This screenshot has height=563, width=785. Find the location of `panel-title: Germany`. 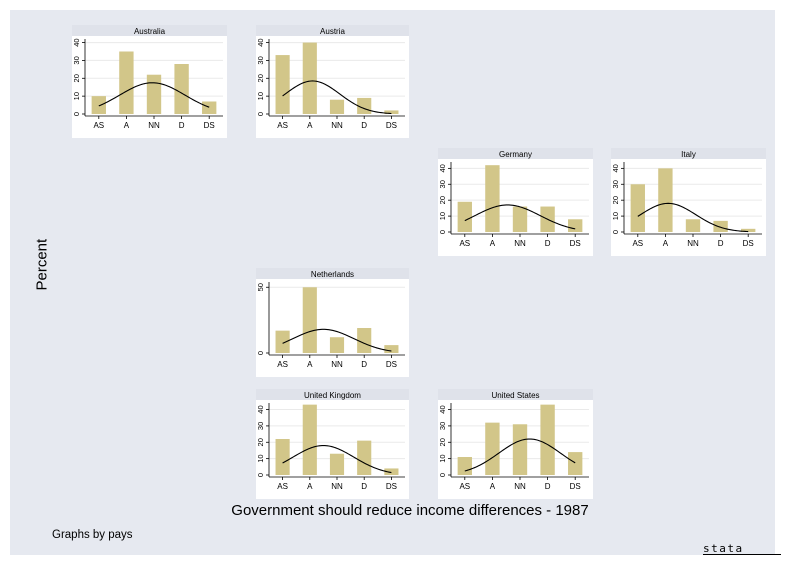

panel-title: Germany is located at coordinates (515, 154).